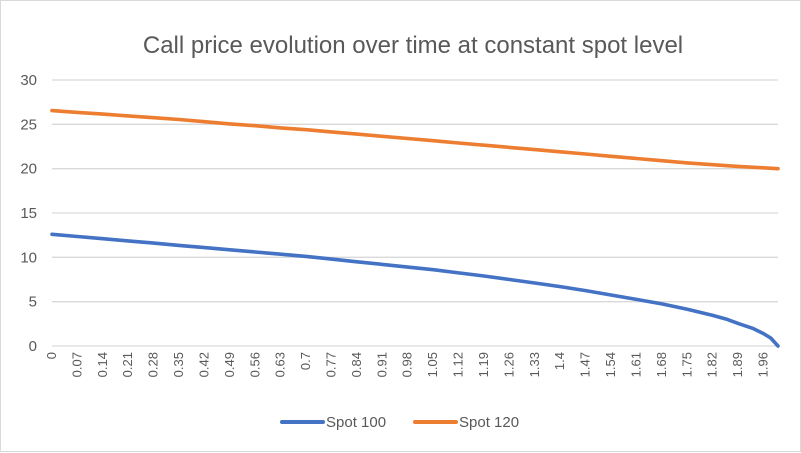 The height and width of the screenshot is (453, 801). What do you see at coordinates (559, 361) in the screenshot?
I see `x-tick-label: 1.4` at bounding box center [559, 361].